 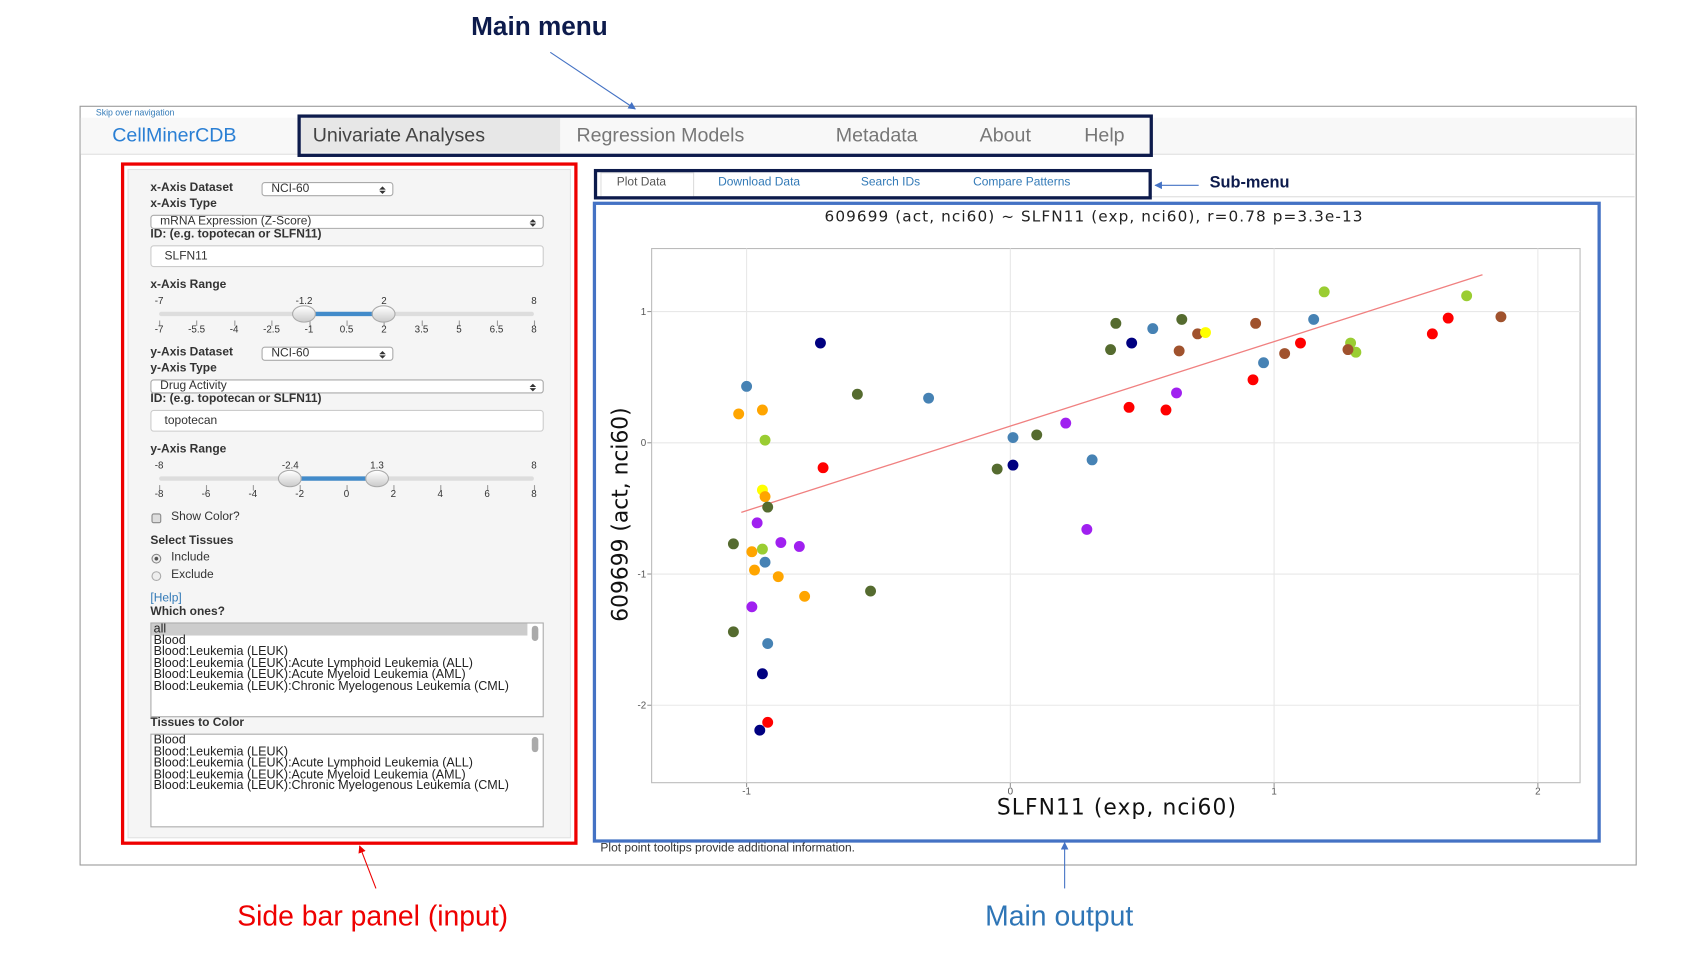 What do you see at coordinates (304, 300) in the screenshot?
I see `slider-from: -1.2` at bounding box center [304, 300].